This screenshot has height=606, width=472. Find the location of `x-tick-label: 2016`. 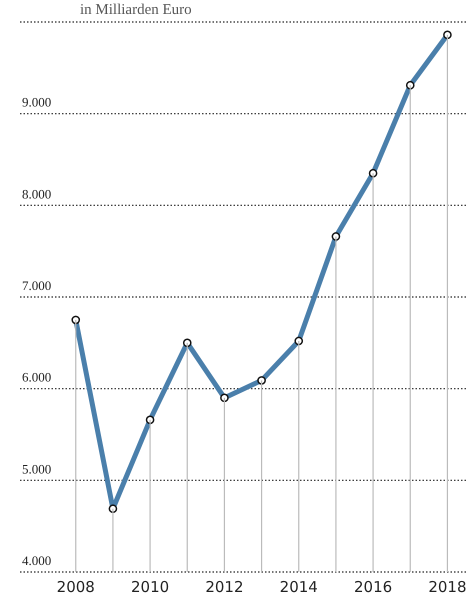

x-tick-label: 2016 is located at coordinates (373, 587).